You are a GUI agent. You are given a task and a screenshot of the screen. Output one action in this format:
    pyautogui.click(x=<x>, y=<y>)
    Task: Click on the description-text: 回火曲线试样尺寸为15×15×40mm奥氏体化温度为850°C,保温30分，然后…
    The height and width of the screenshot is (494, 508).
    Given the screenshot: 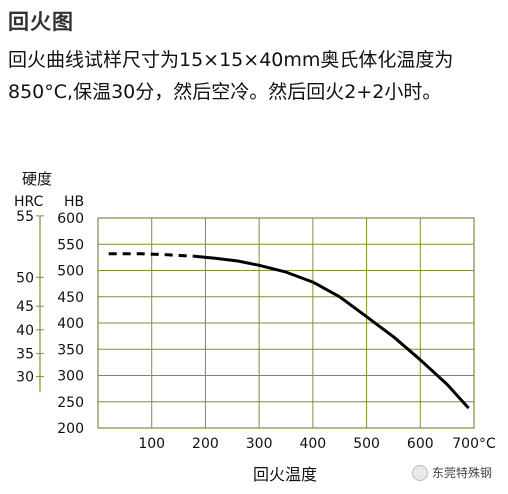 What is the action you would take?
    pyautogui.click(x=231, y=76)
    